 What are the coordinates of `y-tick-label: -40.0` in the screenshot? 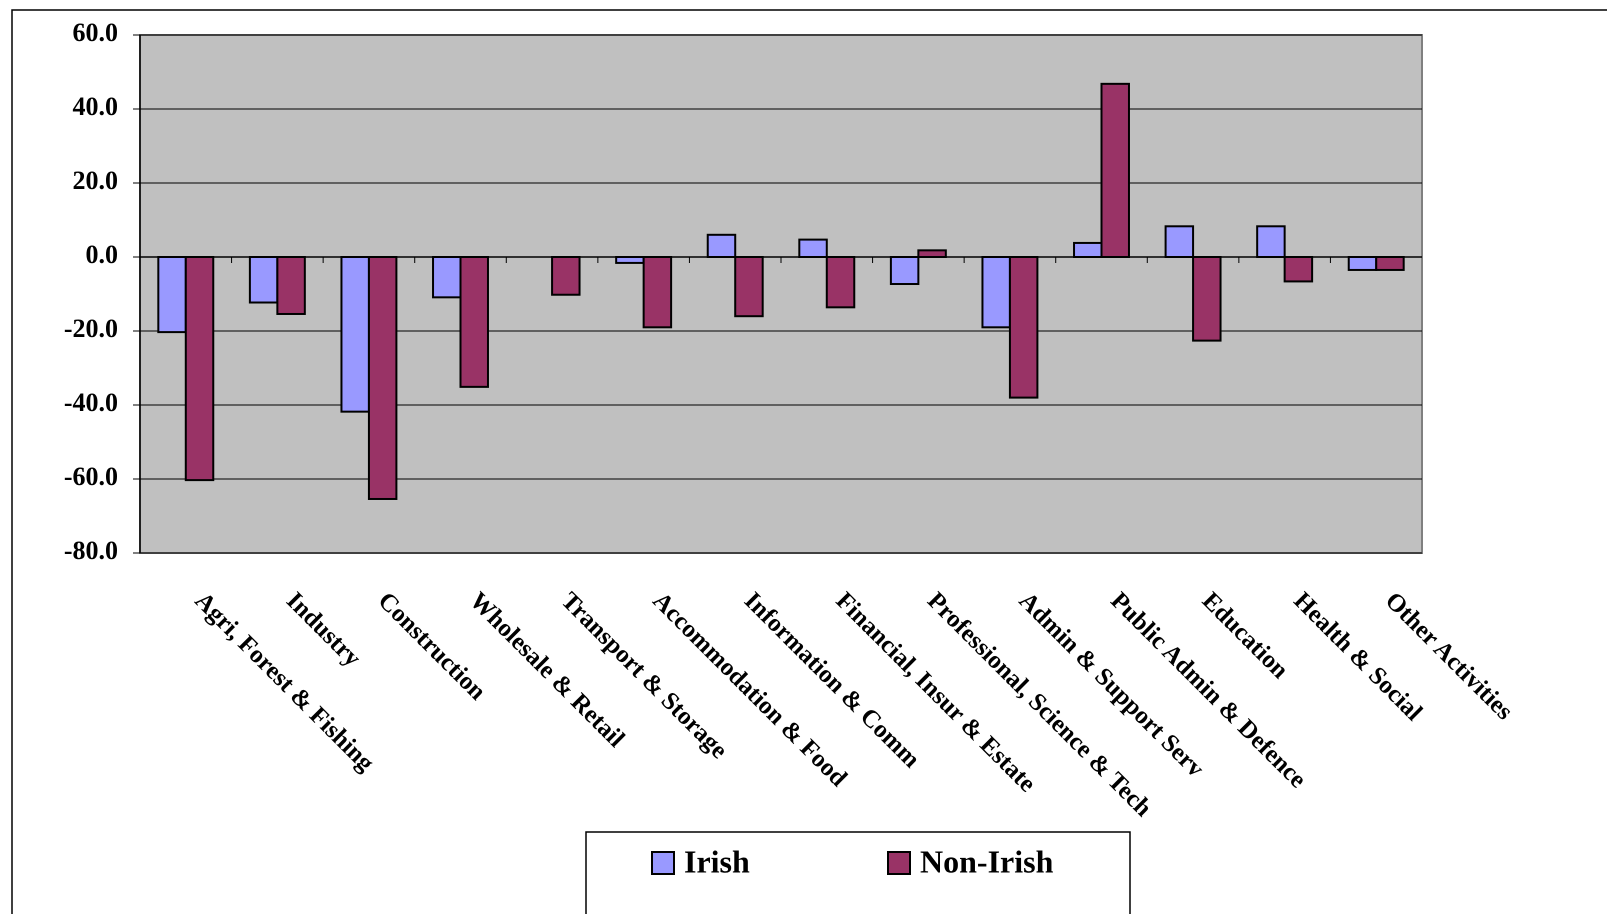 It's located at (91, 402).